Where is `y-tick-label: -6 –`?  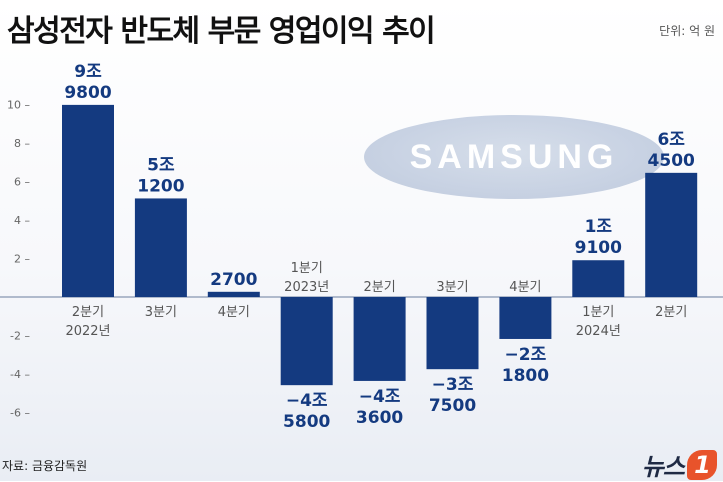
y-tick-label: -6 – is located at coordinates (20, 413).